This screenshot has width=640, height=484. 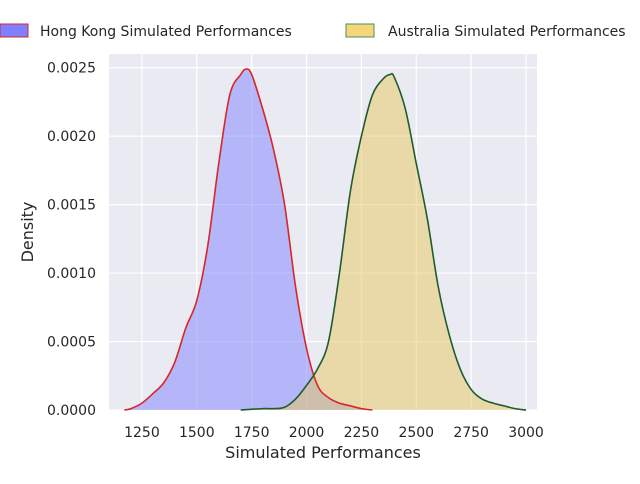 I want to click on x-tick-label: 3000, so click(x=526, y=433).